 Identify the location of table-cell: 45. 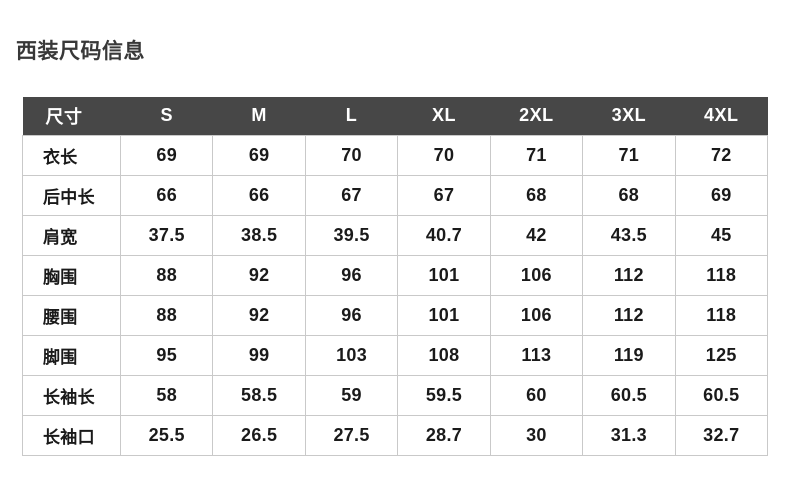
(721, 235).